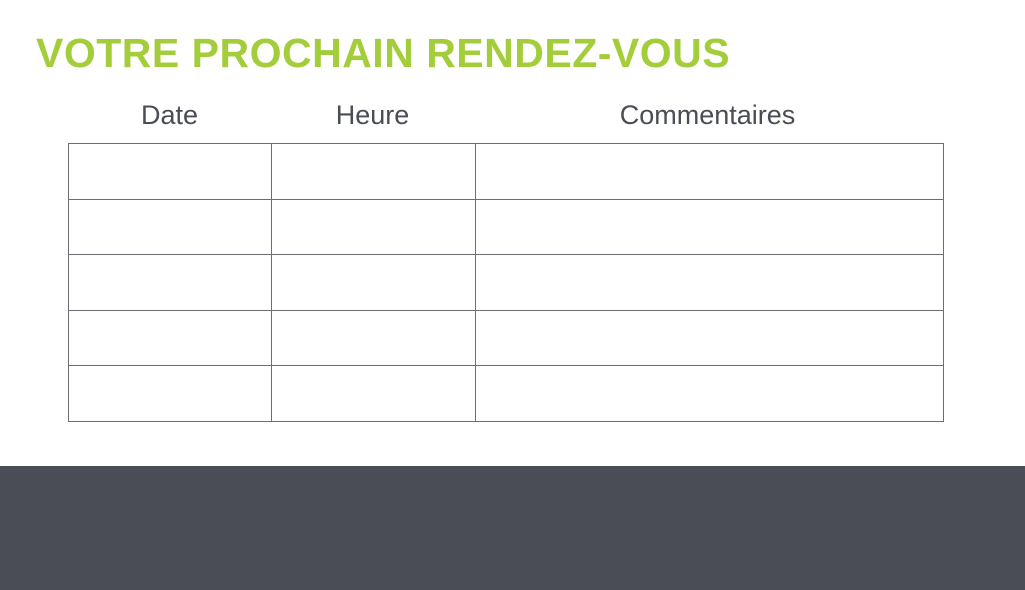  What do you see at coordinates (707, 115) in the screenshot?
I see `column-header-commentaires: Commentaires` at bounding box center [707, 115].